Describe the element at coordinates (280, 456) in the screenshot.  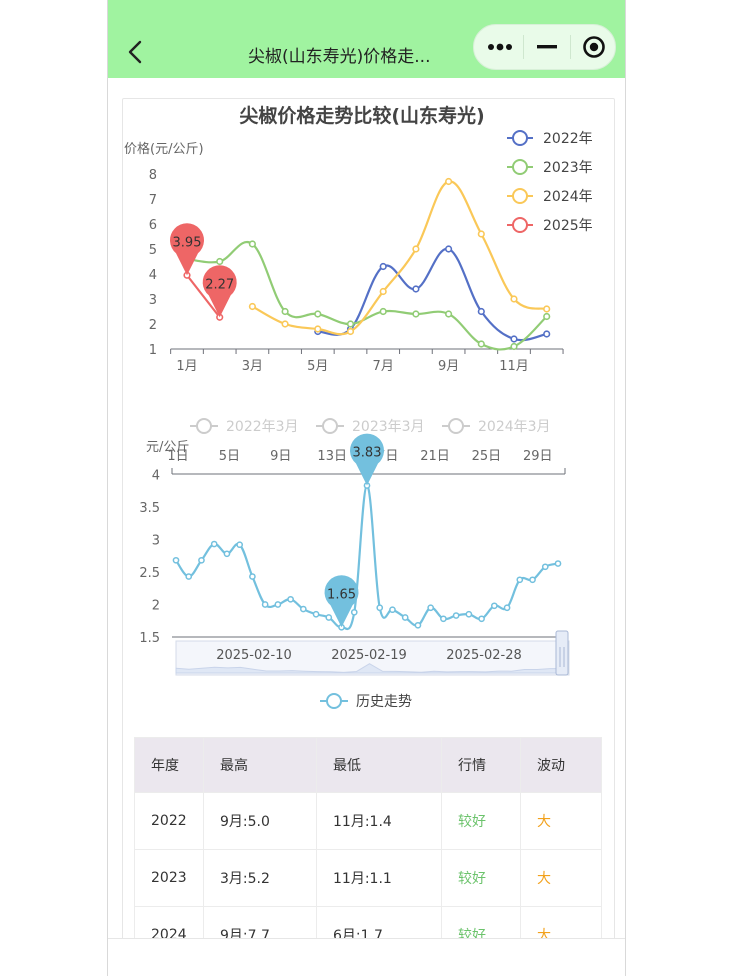
I see `x-tick-label: 9日` at that location.